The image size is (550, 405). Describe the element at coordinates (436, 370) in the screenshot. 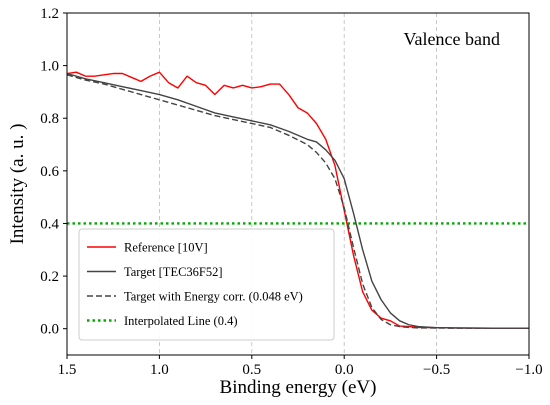

I see `x-tick-label: −0.5` at that location.